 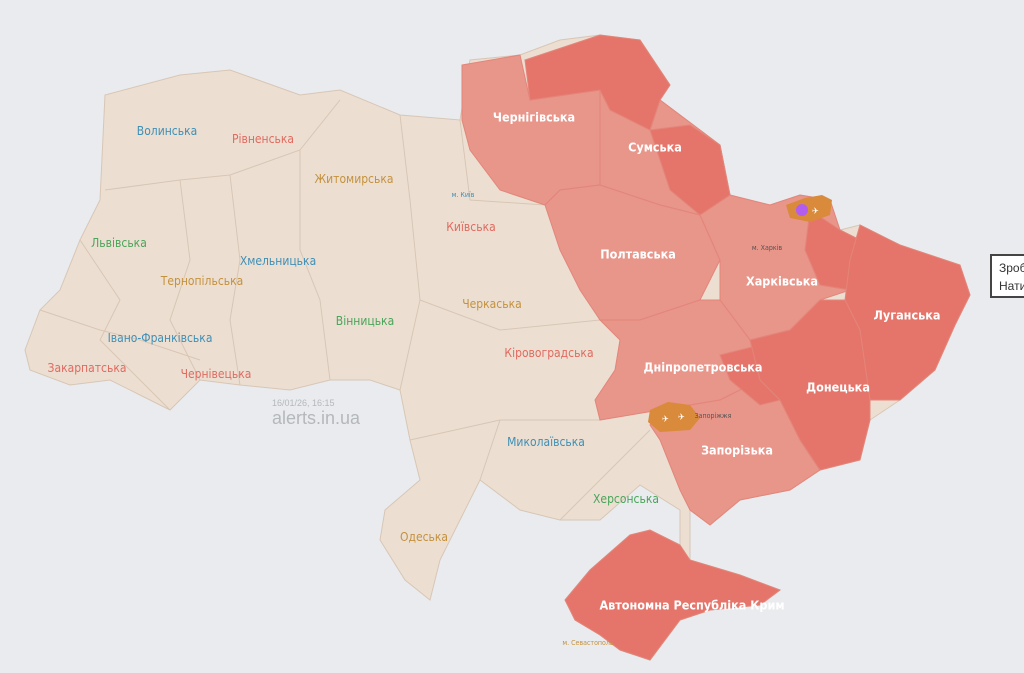 What do you see at coordinates (216, 374) in the screenshot?
I see `label-chernivtsi: Чернівецька` at bounding box center [216, 374].